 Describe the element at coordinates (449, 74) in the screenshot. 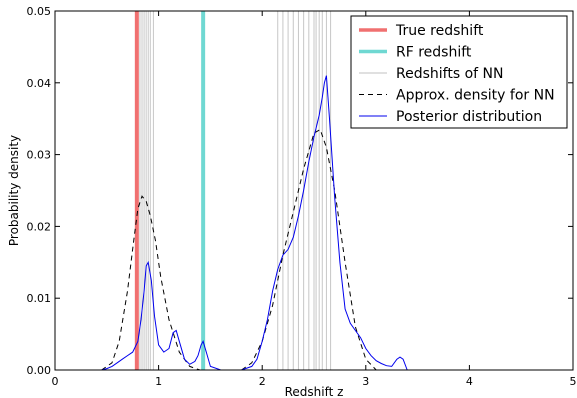

I see `legend-label-nn-redshifts: Redshifts of NN` at that location.